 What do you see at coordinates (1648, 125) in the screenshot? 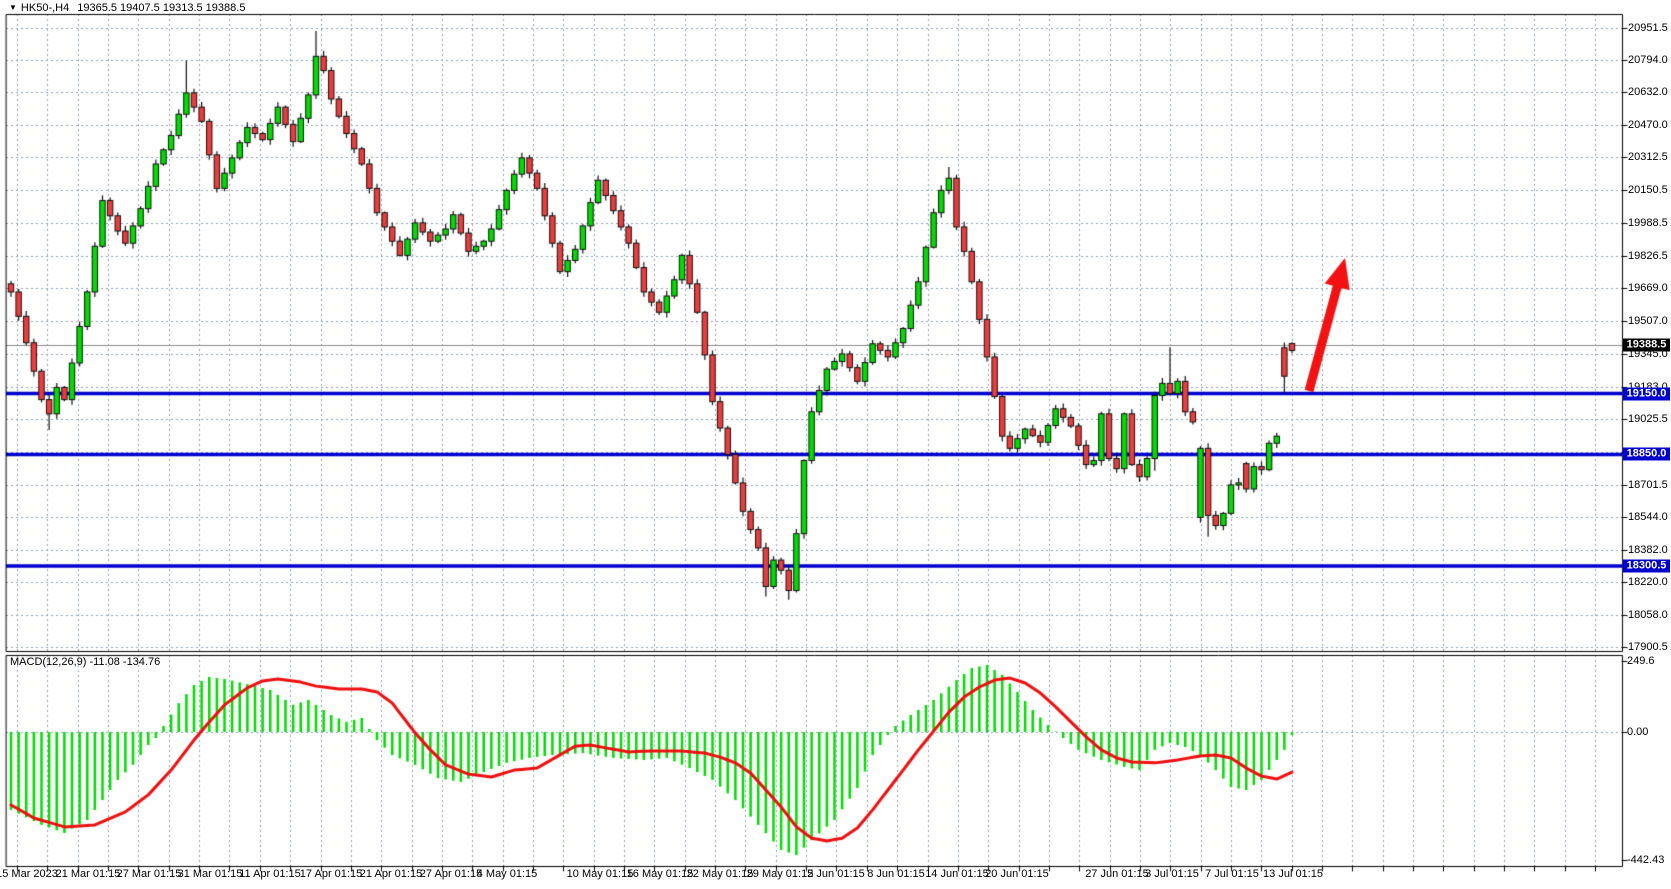
I see `price-axis-label: 20470.0` at bounding box center [1648, 125].